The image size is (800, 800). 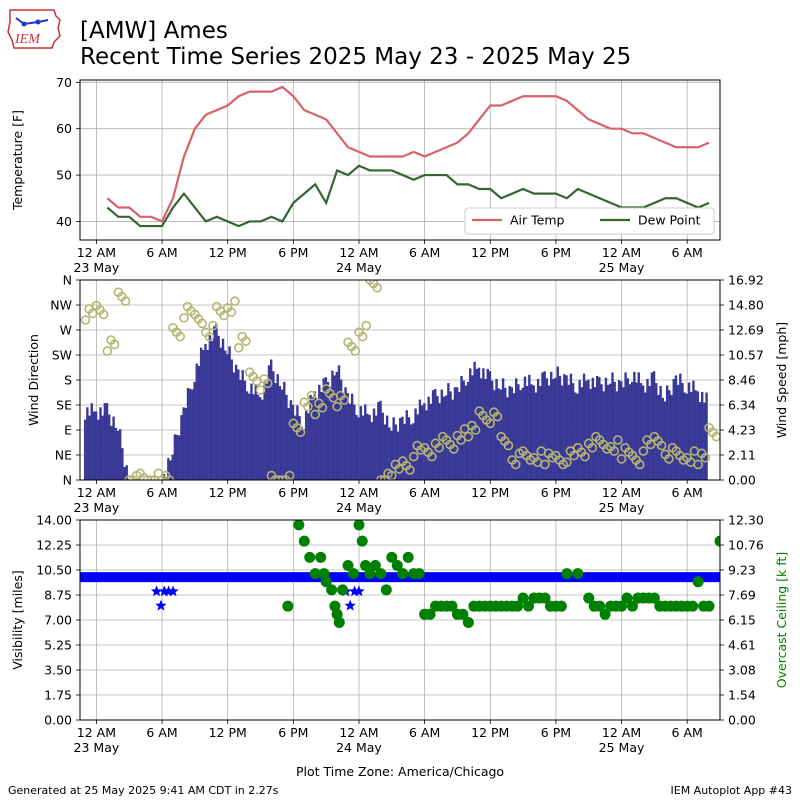 I want to click on y-tick-label: 60, so click(x=64, y=128).